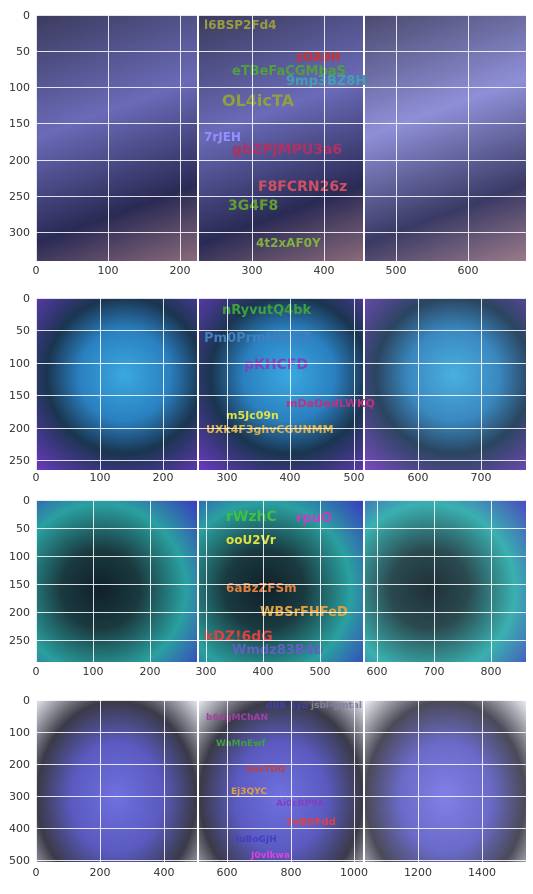 Image resolution: width=533 pixels, height=894 pixels. I want to click on overlay-text: rWzhC, so click(251, 517).